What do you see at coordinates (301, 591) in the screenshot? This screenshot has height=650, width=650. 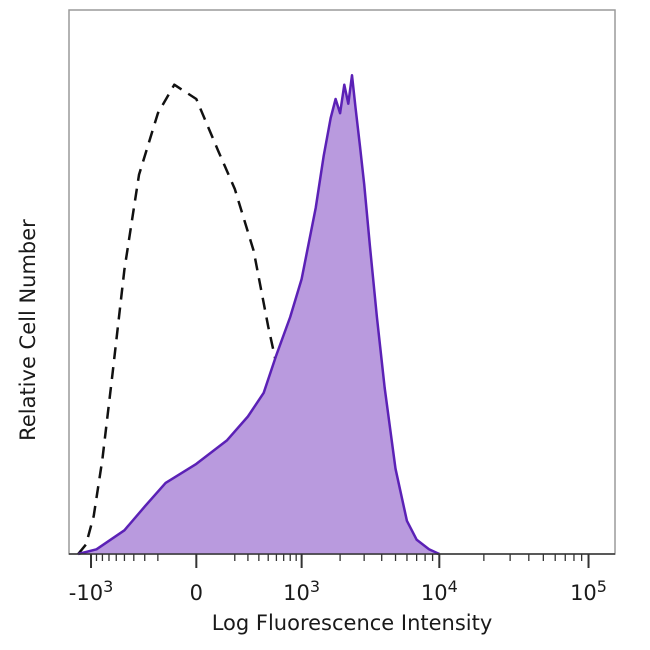 I see `x-tick-label: 103` at bounding box center [301, 591].